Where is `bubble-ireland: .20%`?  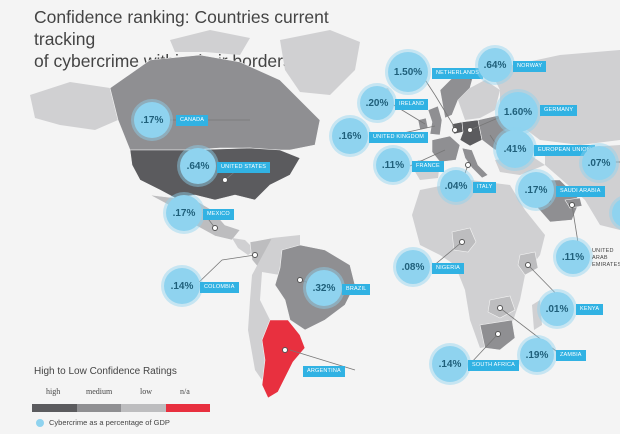
bubble-ireland: .20% is located at coordinates (377, 103).